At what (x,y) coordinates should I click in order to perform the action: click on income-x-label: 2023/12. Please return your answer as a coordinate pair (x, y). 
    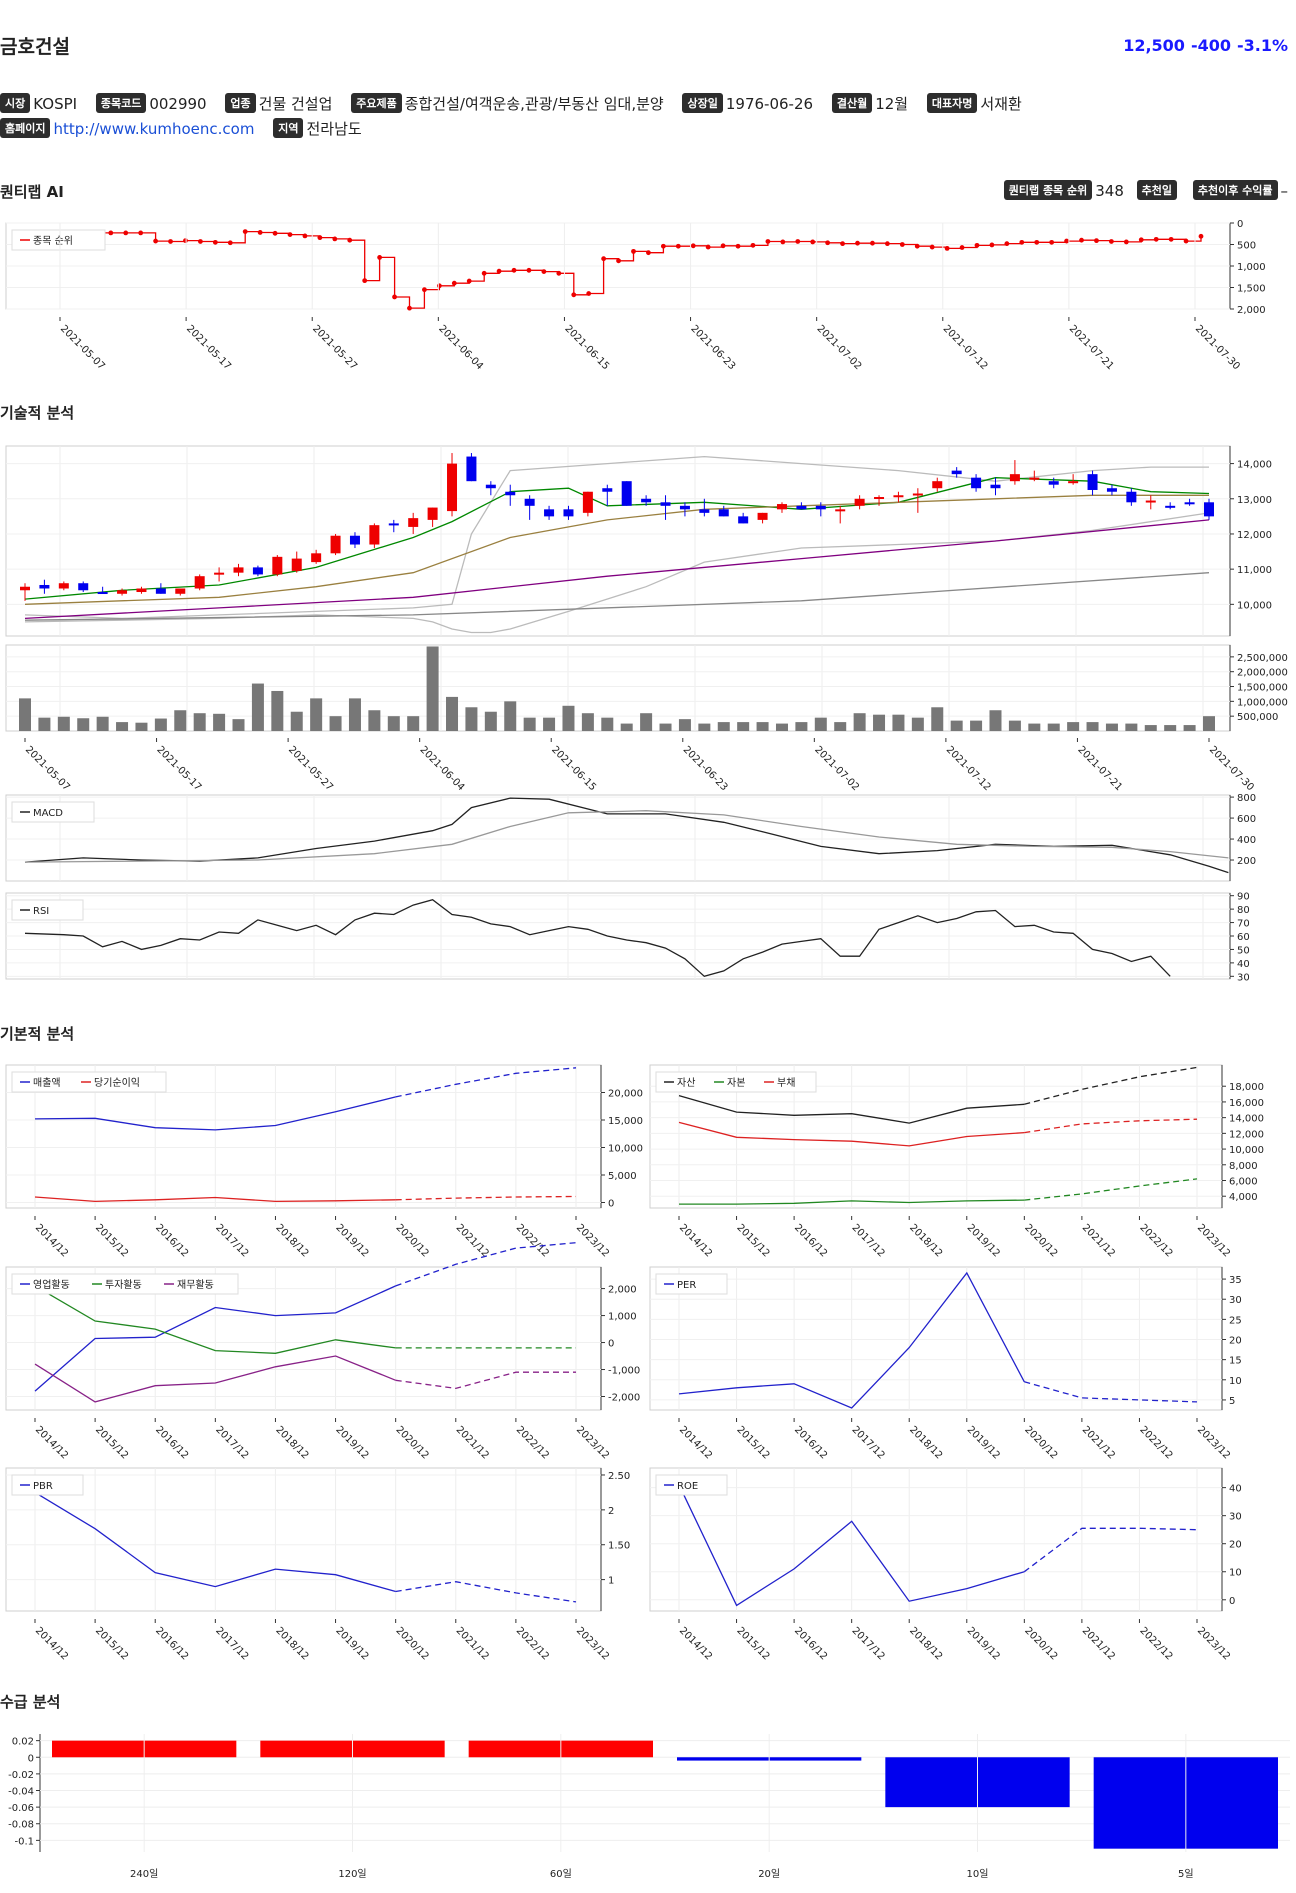
    Looking at the image, I should click on (592, 1240).